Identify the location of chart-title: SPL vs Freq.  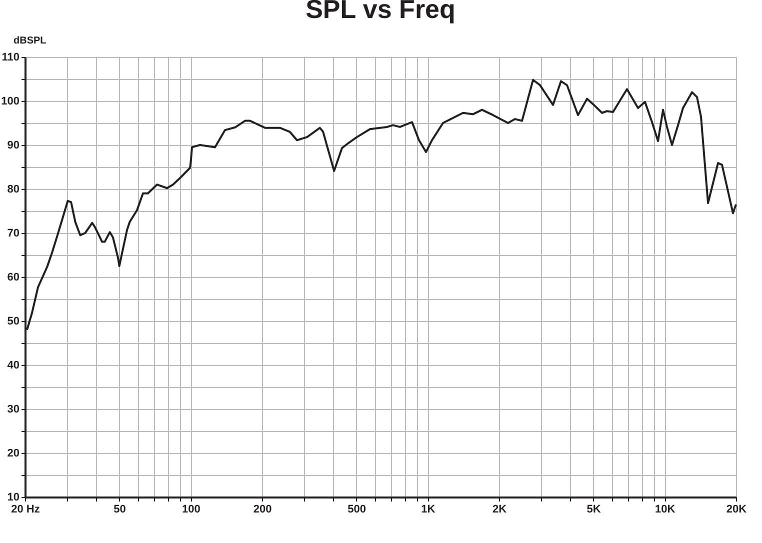
(381, 12).